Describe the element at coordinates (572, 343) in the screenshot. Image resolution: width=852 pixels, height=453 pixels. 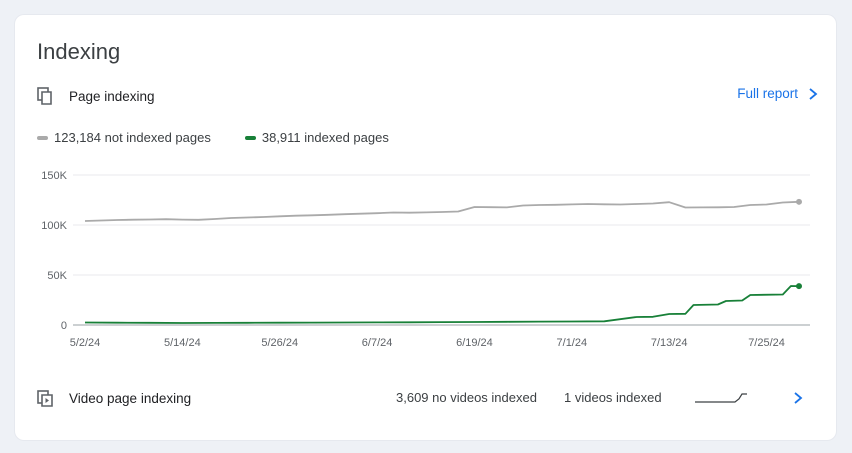
I see `x-tick-label: 7/1/24` at that location.